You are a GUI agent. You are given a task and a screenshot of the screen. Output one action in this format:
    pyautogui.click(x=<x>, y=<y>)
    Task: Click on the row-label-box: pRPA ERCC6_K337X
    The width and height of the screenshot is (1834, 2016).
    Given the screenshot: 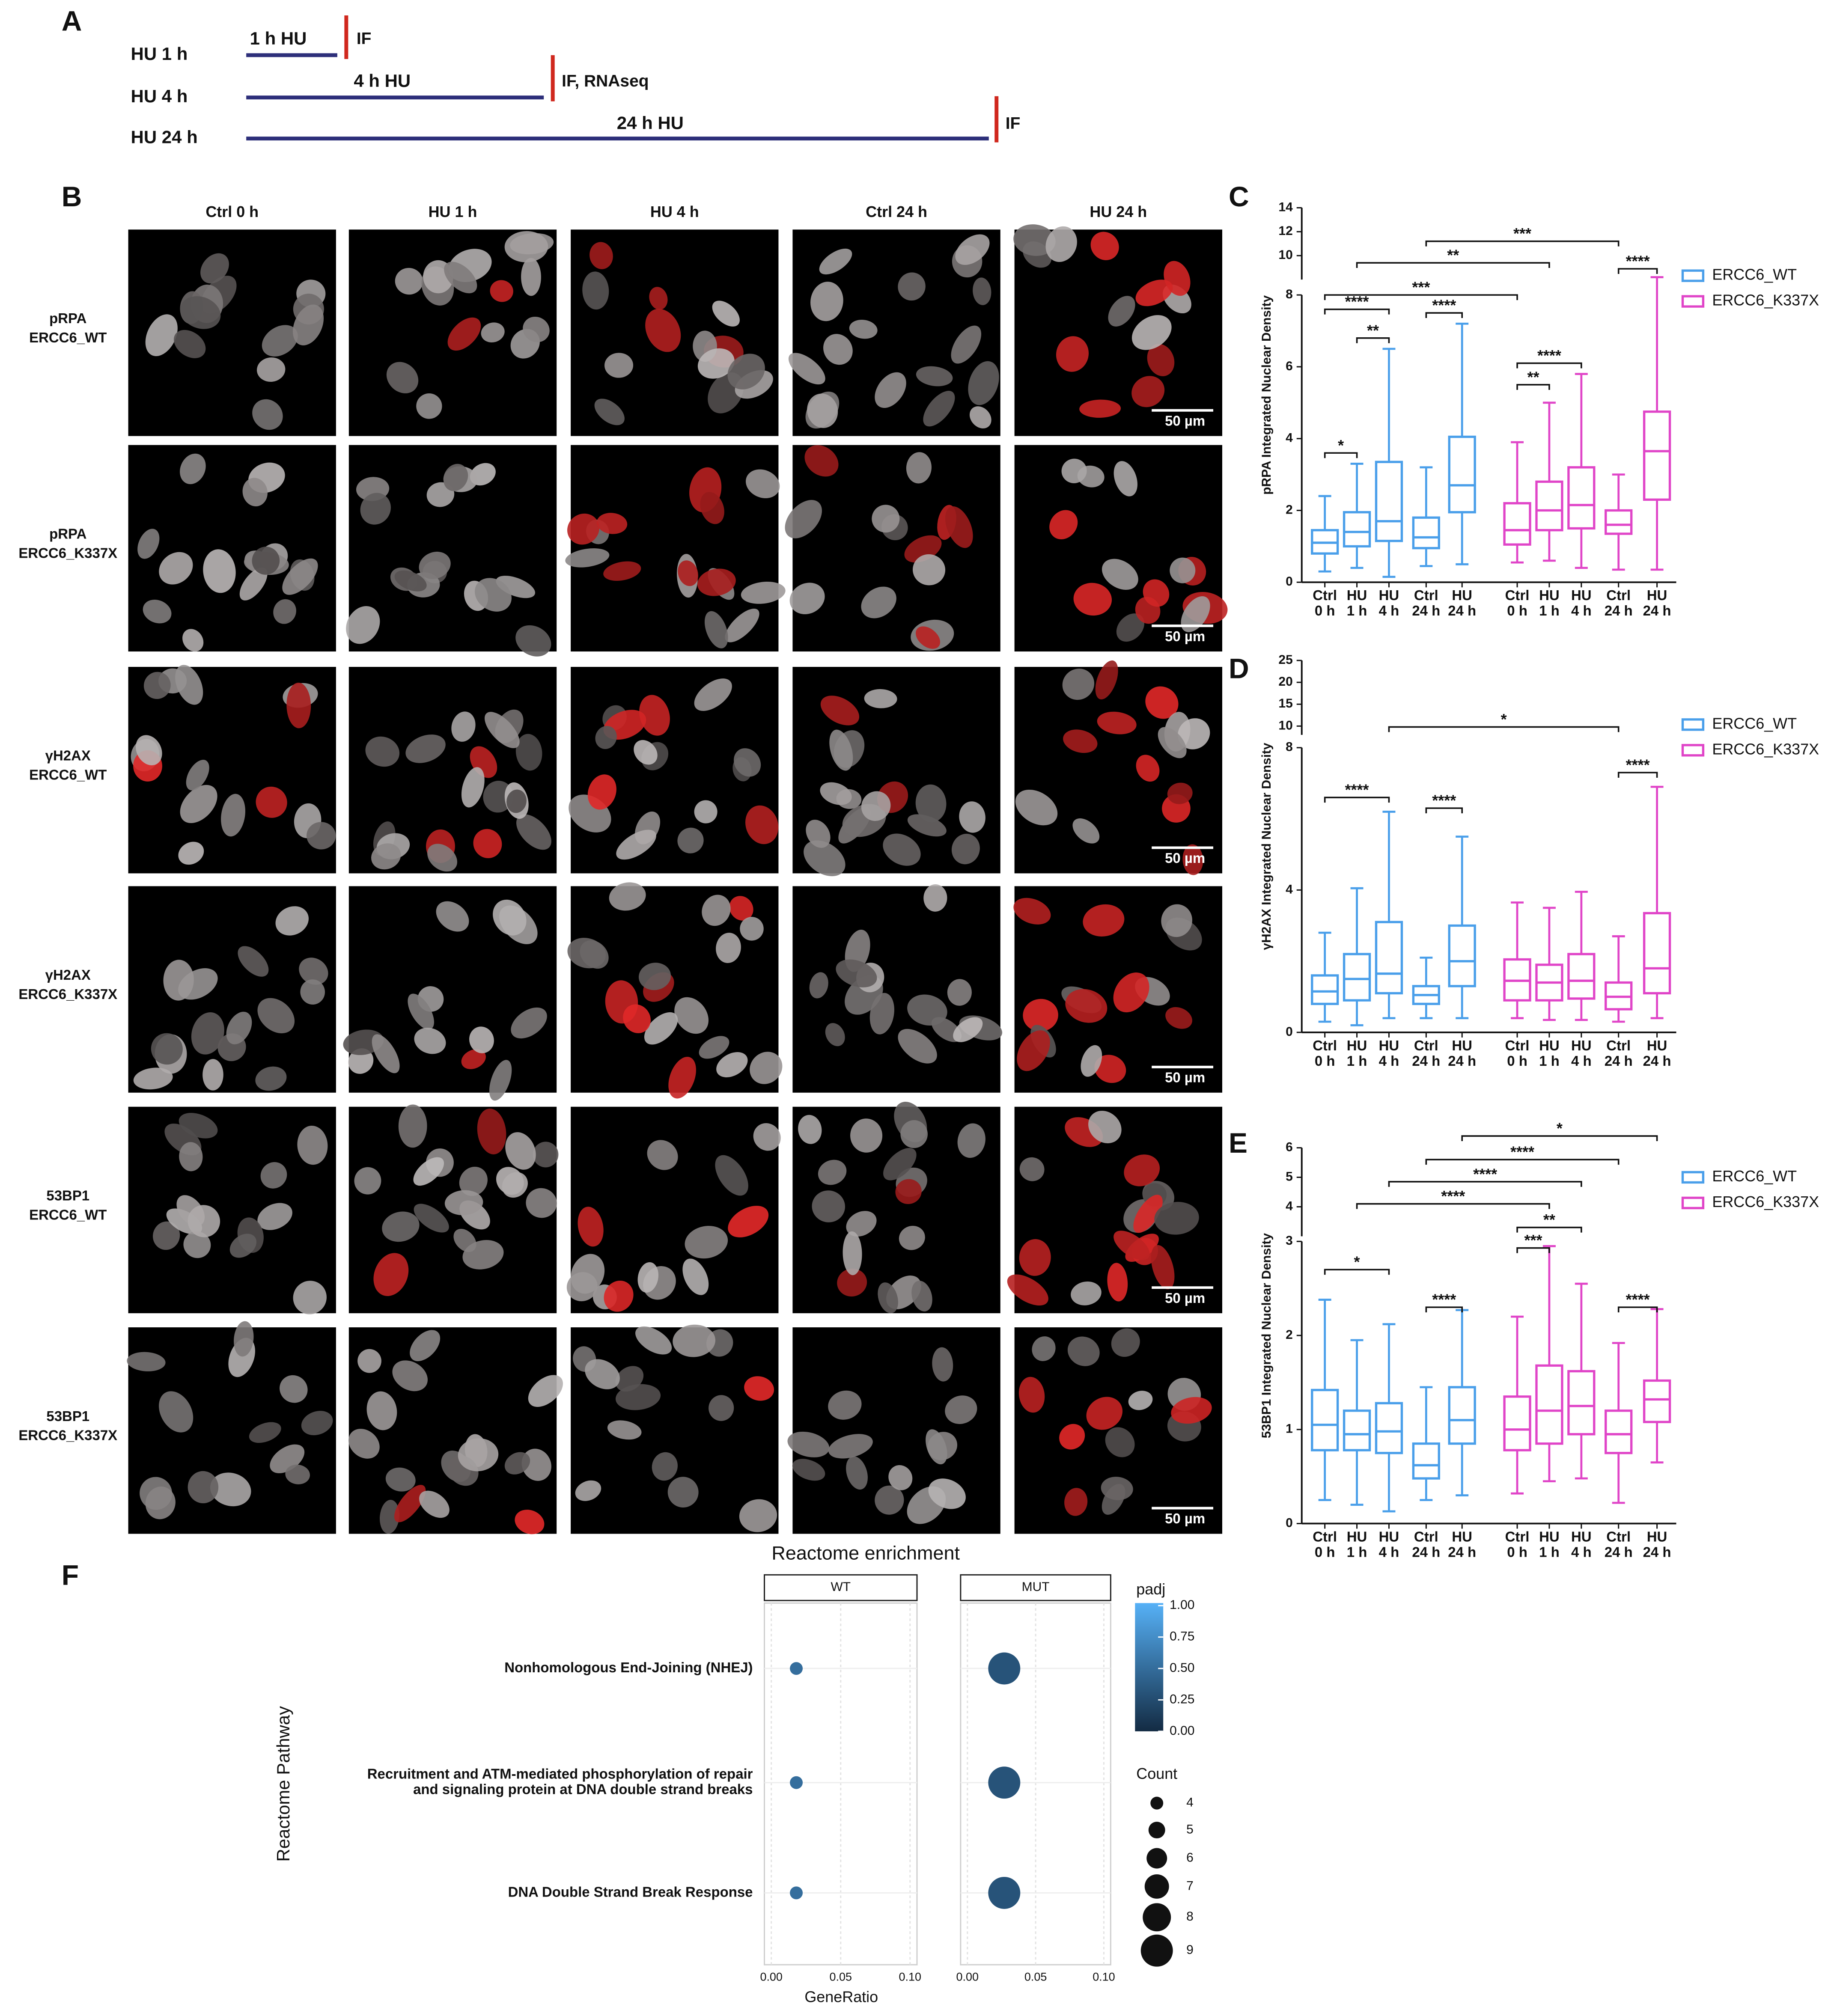 What is the action you would take?
    pyautogui.click(x=67, y=543)
    